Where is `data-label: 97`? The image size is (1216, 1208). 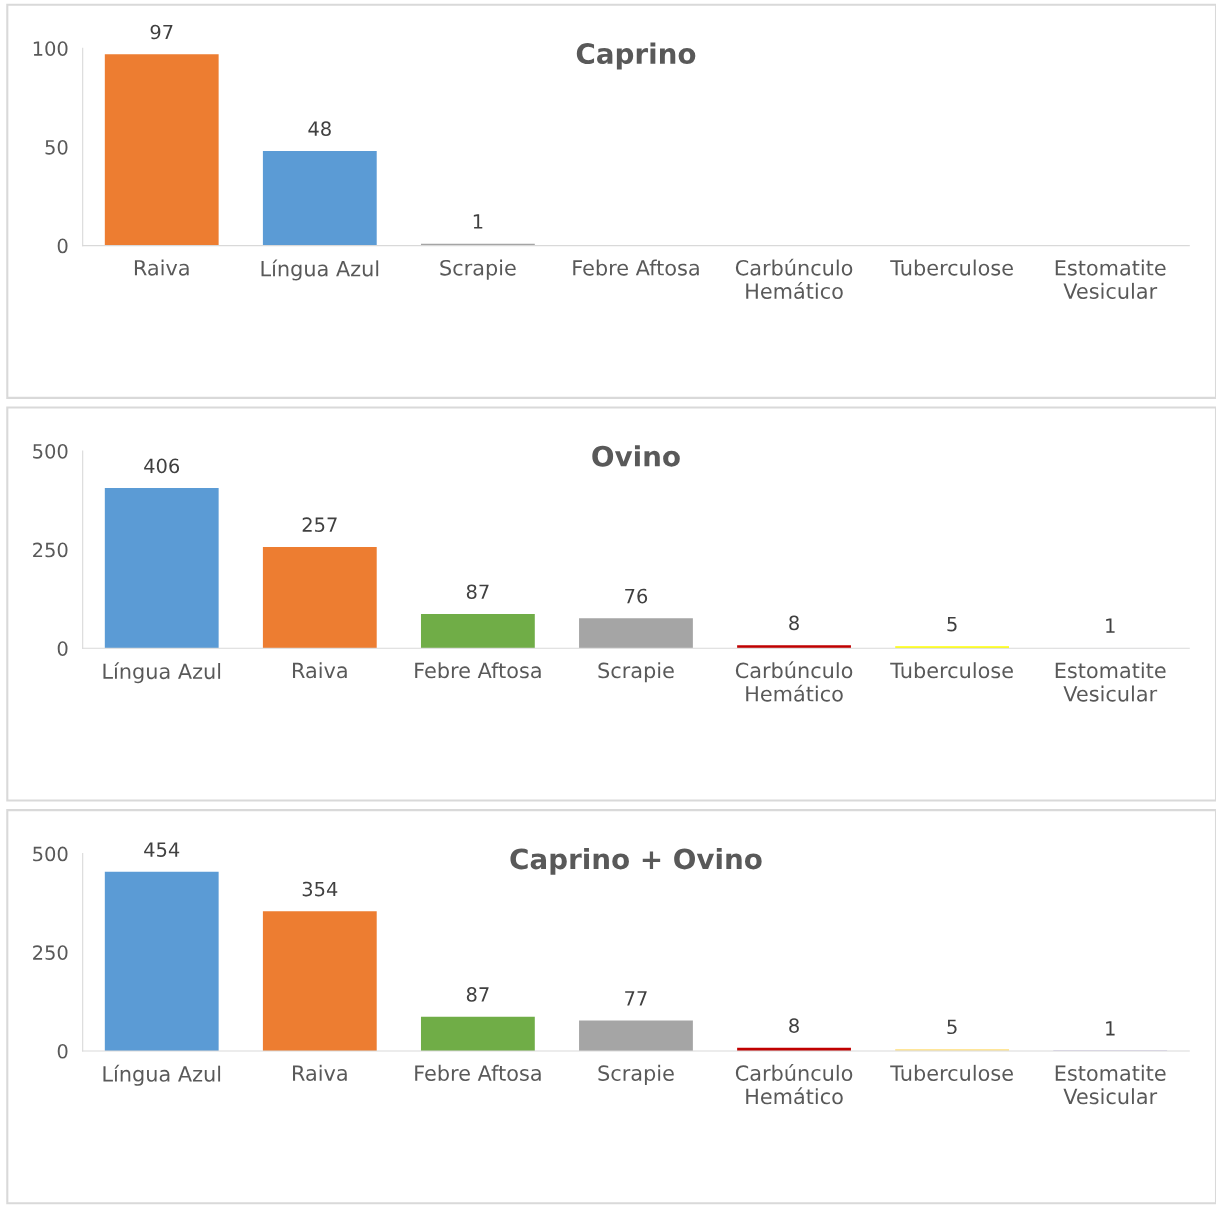
data-label: 97 is located at coordinates (161, 32).